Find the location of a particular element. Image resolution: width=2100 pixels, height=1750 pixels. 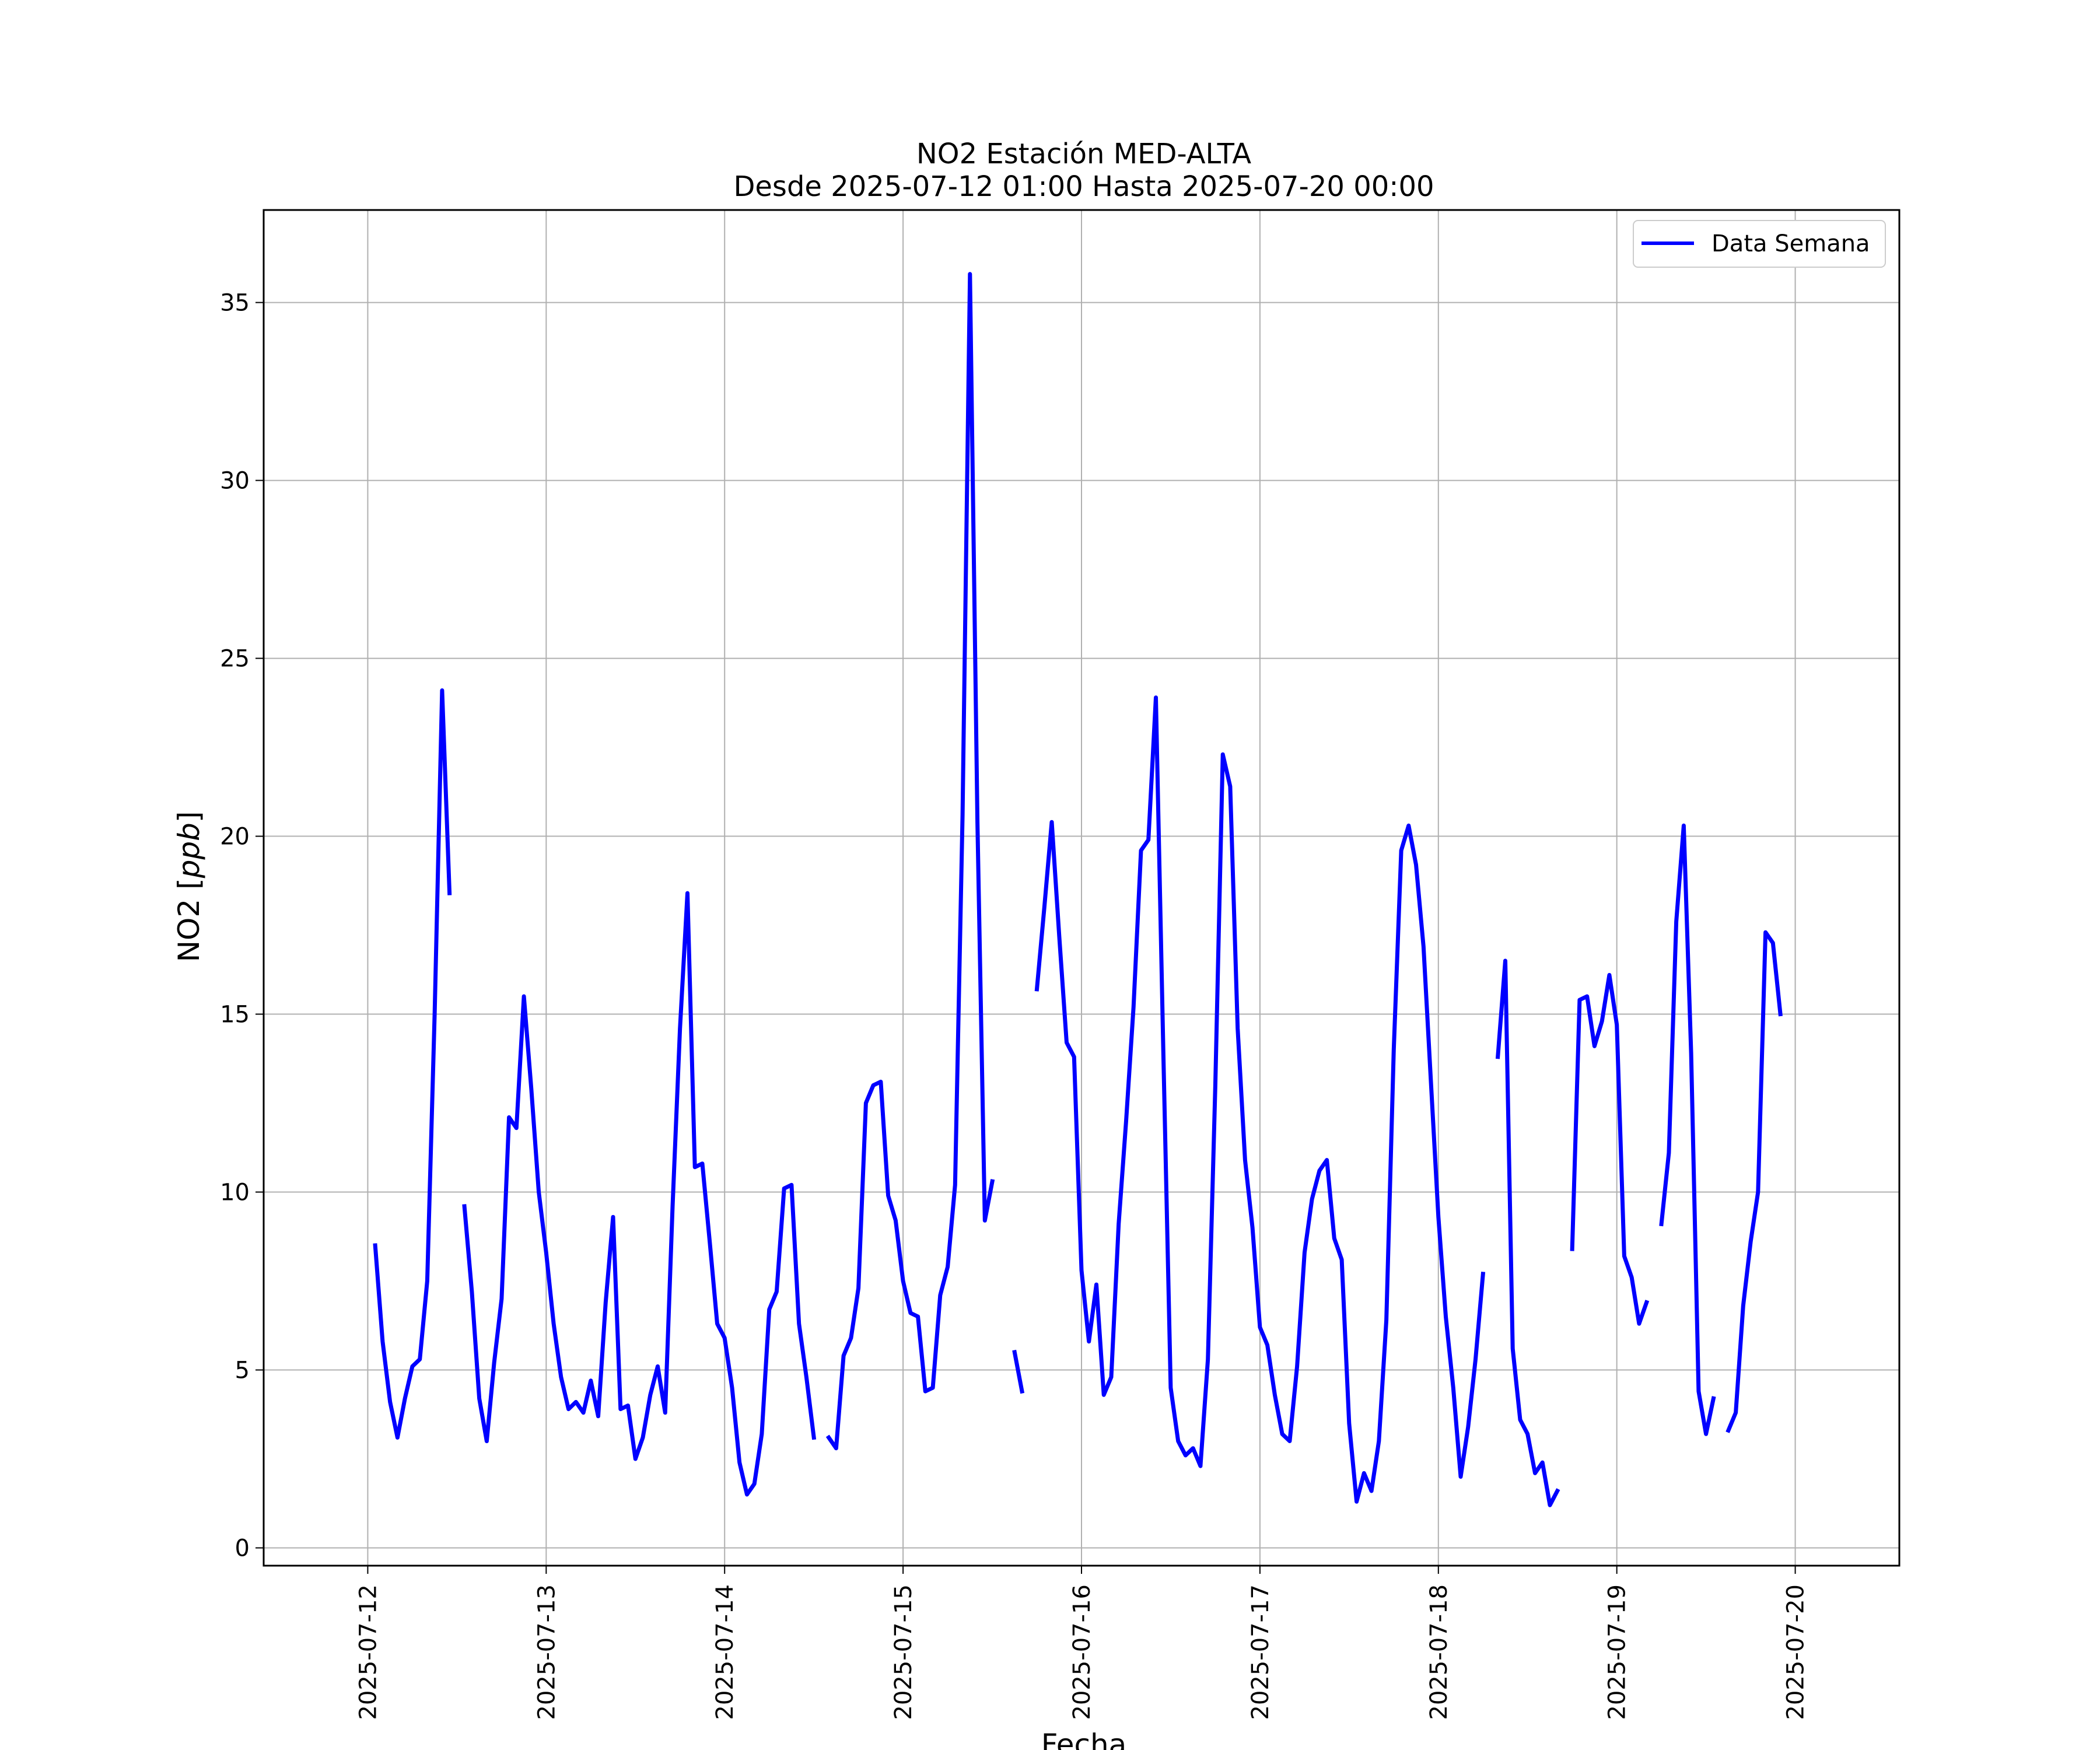

x-tick-label: 2025-07-14 is located at coordinates (725, 1652).